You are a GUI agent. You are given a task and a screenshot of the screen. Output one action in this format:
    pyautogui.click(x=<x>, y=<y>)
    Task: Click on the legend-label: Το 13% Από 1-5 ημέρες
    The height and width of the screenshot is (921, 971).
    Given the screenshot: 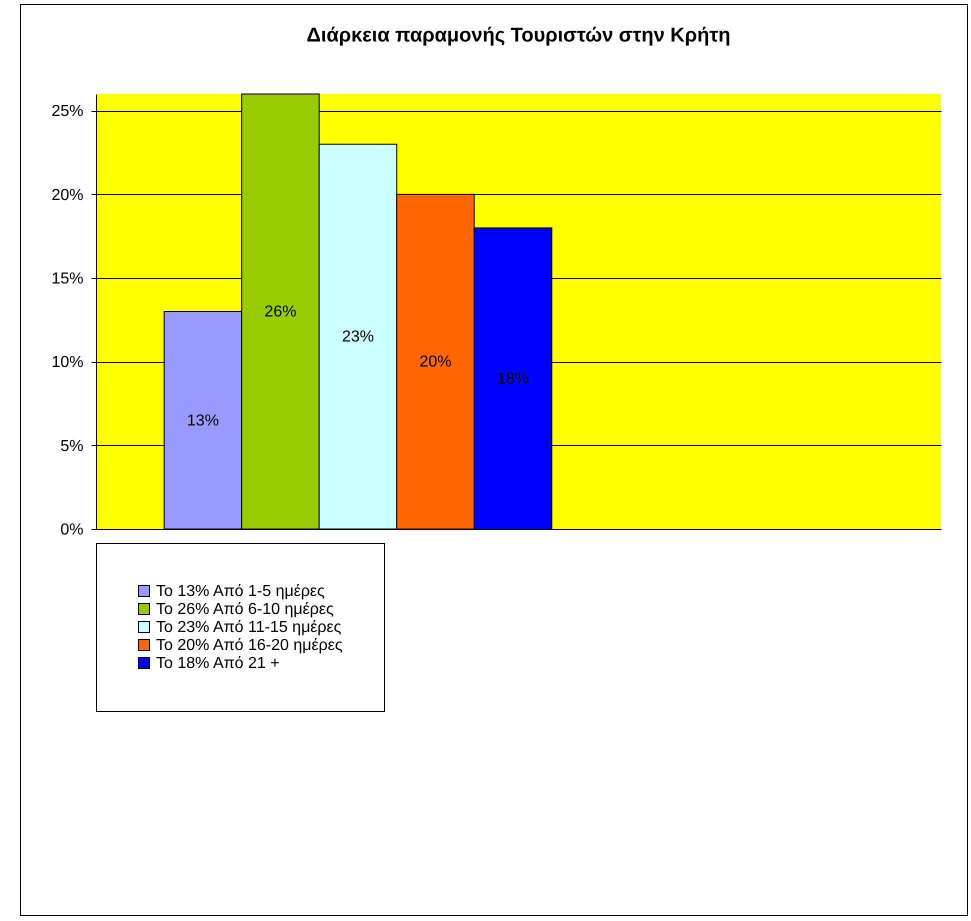 What is the action you would take?
    pyautogui.click(x=241, y=591)
    